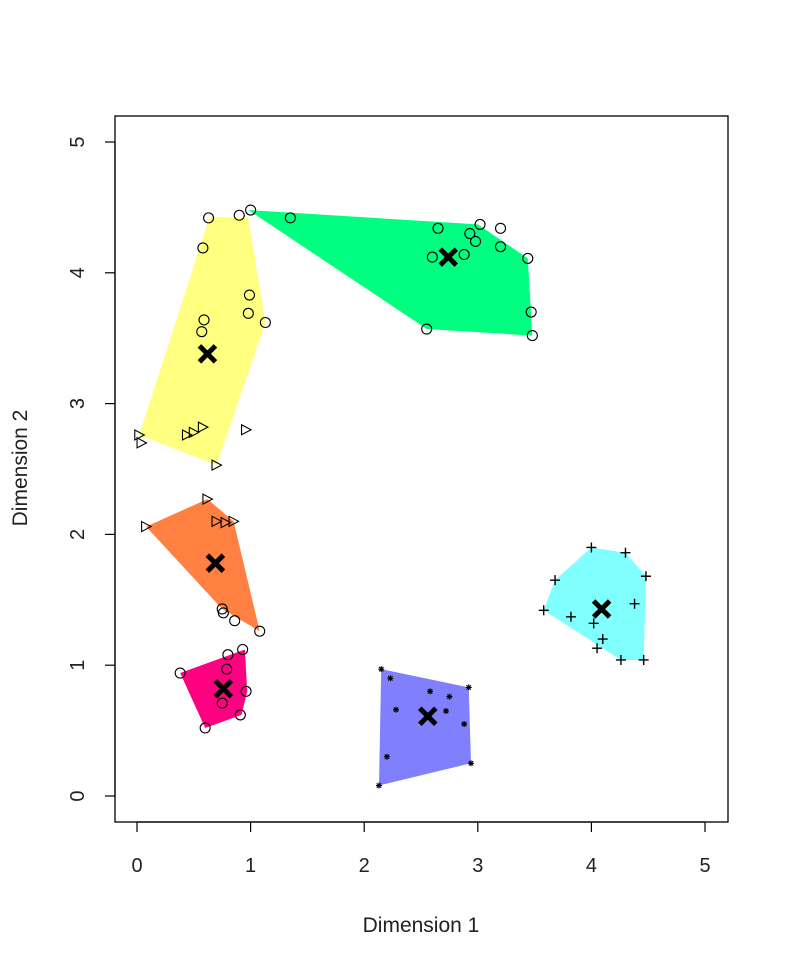 This screenshot has width=787, height=966. Describe the element at coordinates (136, 866) in the screenshot. I see `x-tick-label: 0` at that location.